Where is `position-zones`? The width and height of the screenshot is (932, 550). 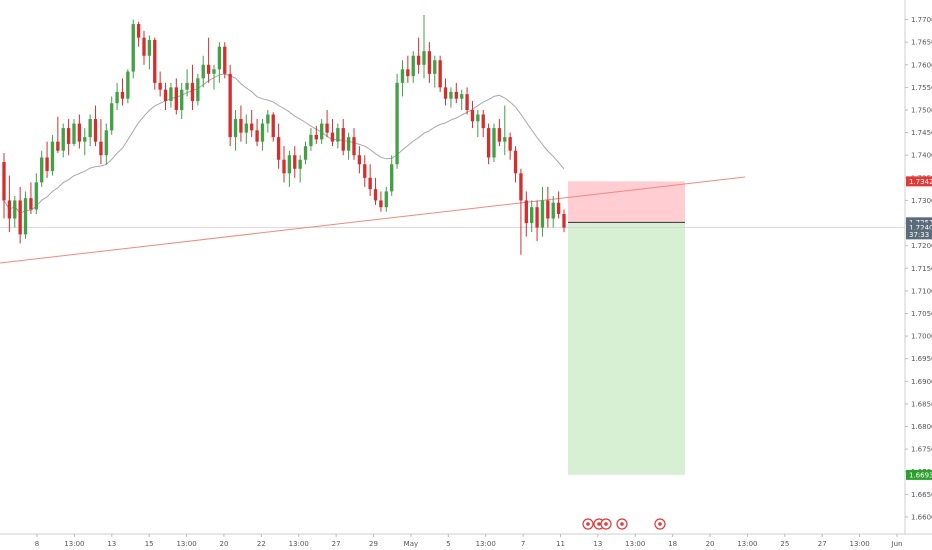 position-zones is located at coordinates (626, 328).